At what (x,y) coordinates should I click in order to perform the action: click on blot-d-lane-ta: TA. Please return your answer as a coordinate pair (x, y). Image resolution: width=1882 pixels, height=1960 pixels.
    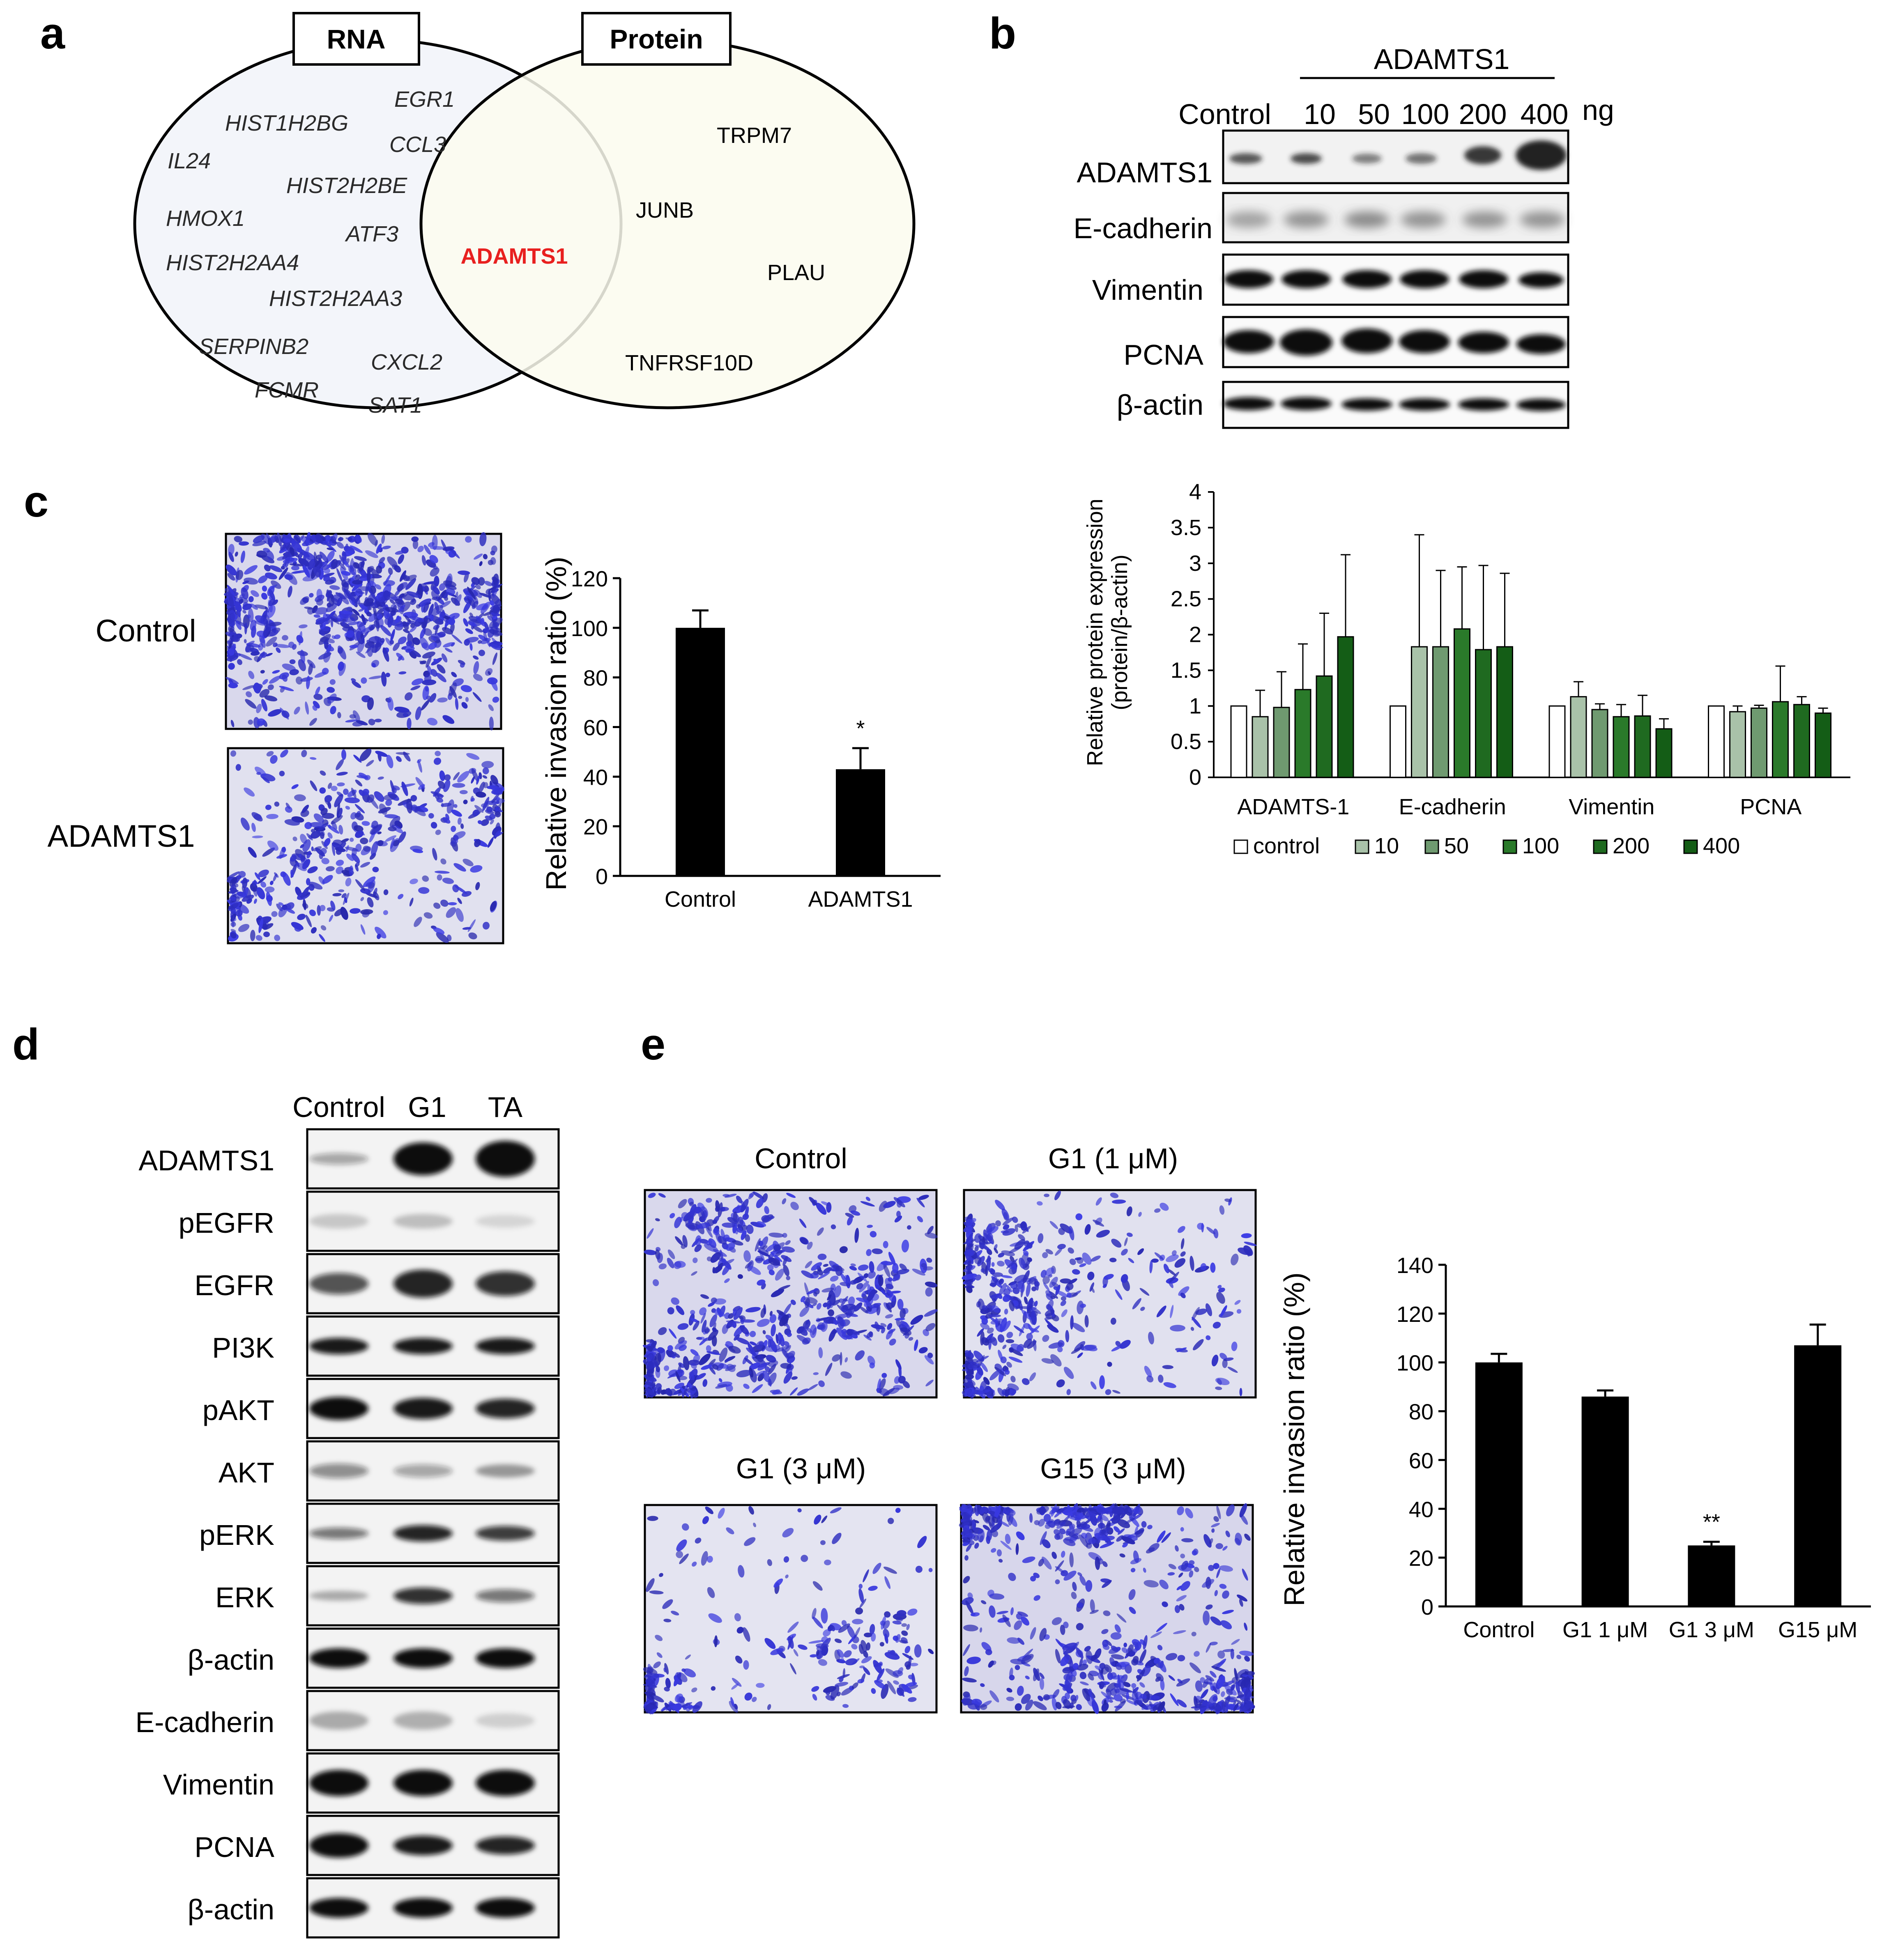
    Looking at the image, I should click on (505, 1107).